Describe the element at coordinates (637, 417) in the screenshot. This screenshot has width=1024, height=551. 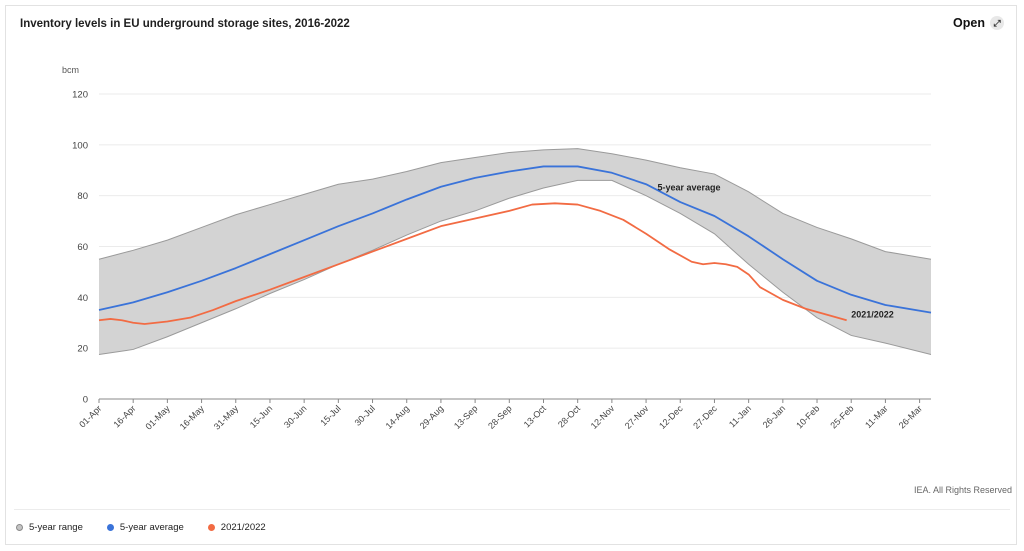
I see `x-tick-label: 27-Nov` at that location.